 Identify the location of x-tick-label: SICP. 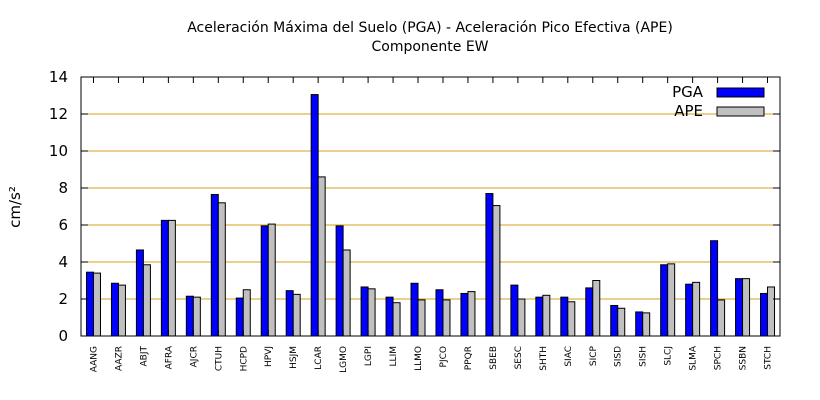
(594, 355).